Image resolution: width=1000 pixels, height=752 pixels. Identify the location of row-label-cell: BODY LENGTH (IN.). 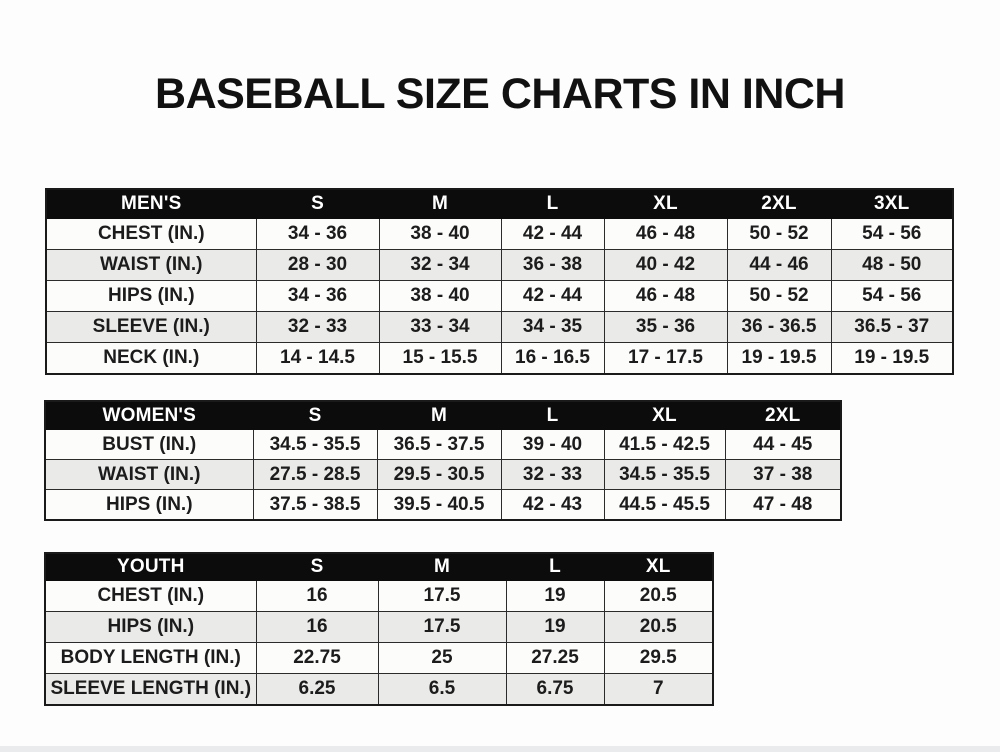
(150, 658).